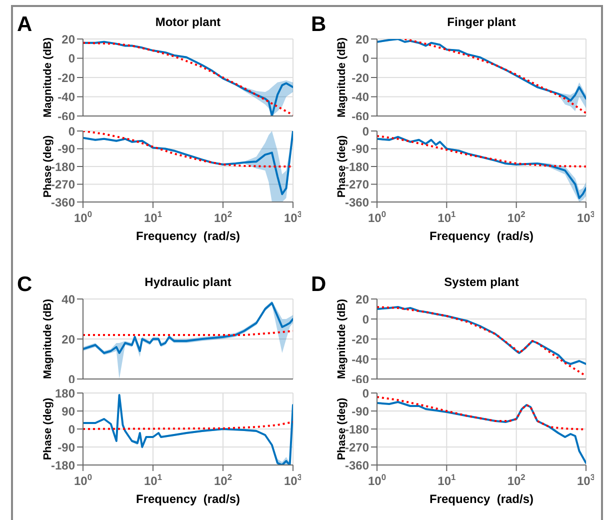 This screenshot has width=608, height=520. Describe the element at coordinates (69, 299) in the screenshot. I see `y-tick-label: 40` at that location.